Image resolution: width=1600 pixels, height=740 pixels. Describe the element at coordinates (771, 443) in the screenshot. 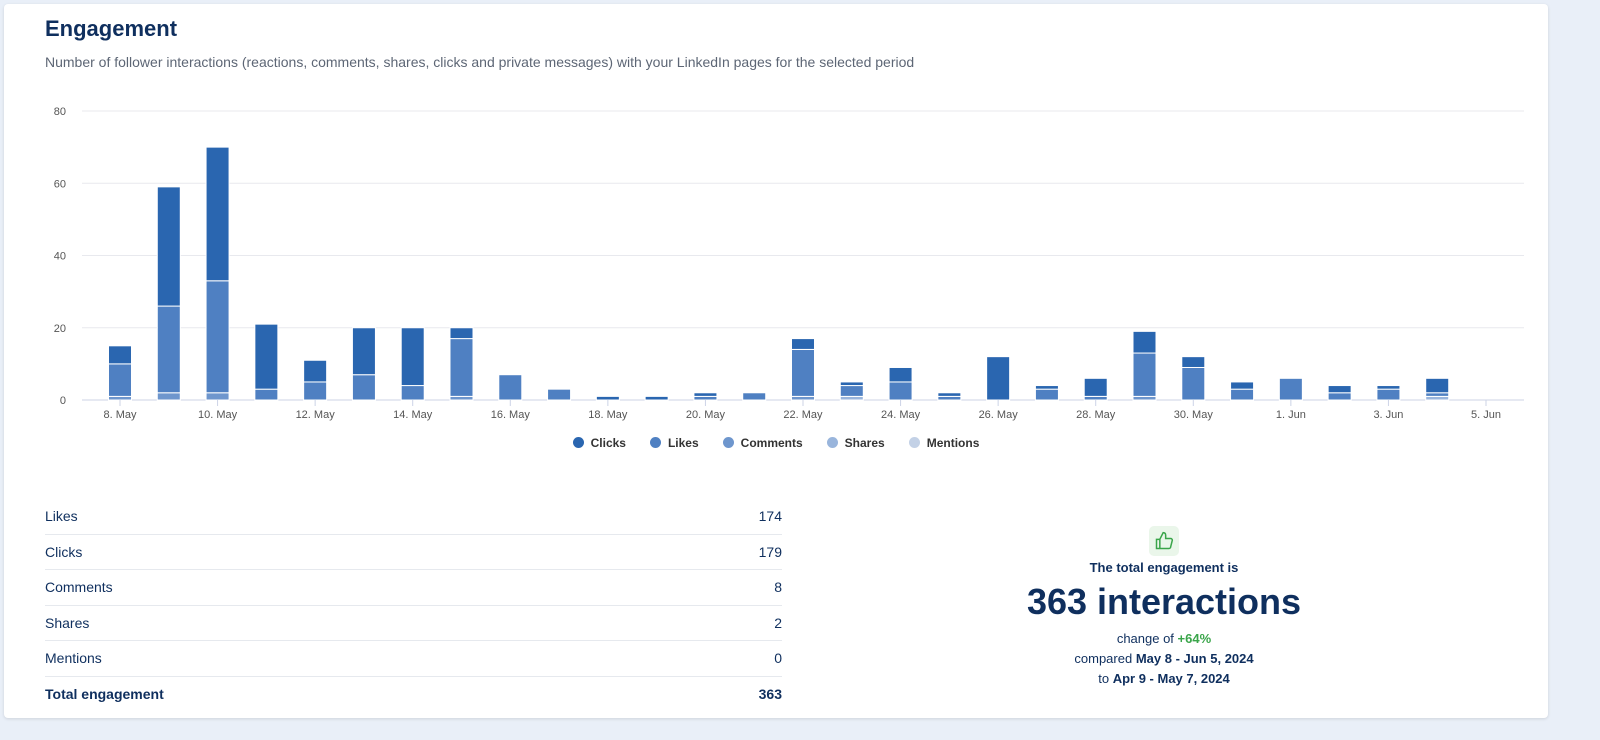

I see `legend-label: Comments` at that location.